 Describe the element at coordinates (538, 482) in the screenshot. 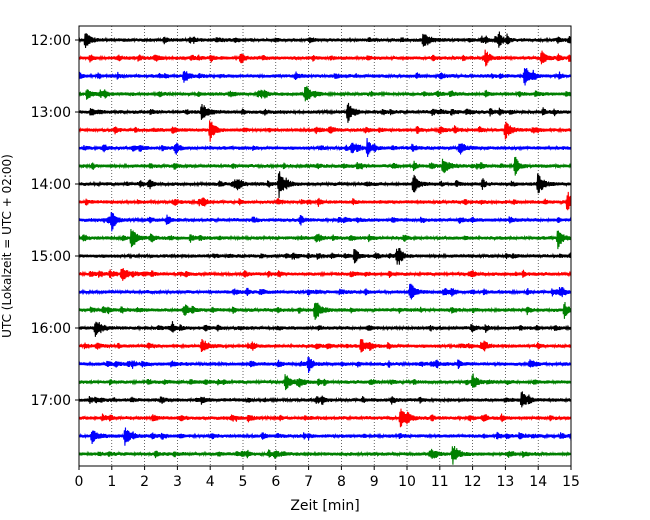

I see `x-tick-label: 14` at that location.